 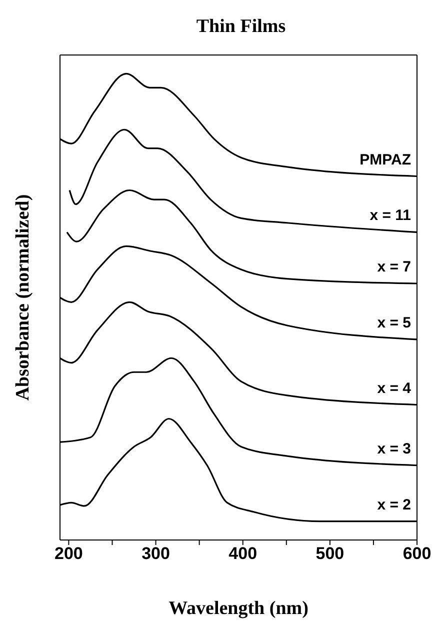 I want to click on series-label: x = 7, so click(x=394, y=267).